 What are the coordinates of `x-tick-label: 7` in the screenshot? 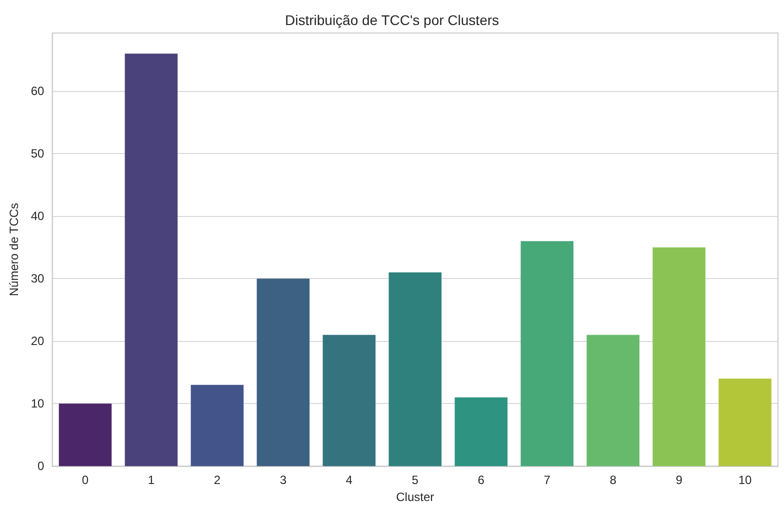 It's located at (547, 480).